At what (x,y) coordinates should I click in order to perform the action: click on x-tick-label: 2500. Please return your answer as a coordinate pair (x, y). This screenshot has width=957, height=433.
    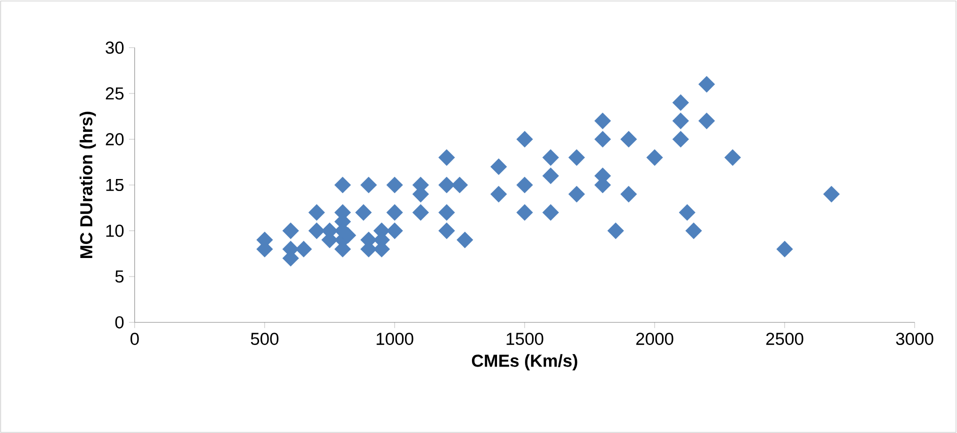
    Looking at the image, I should click on (785, 339).